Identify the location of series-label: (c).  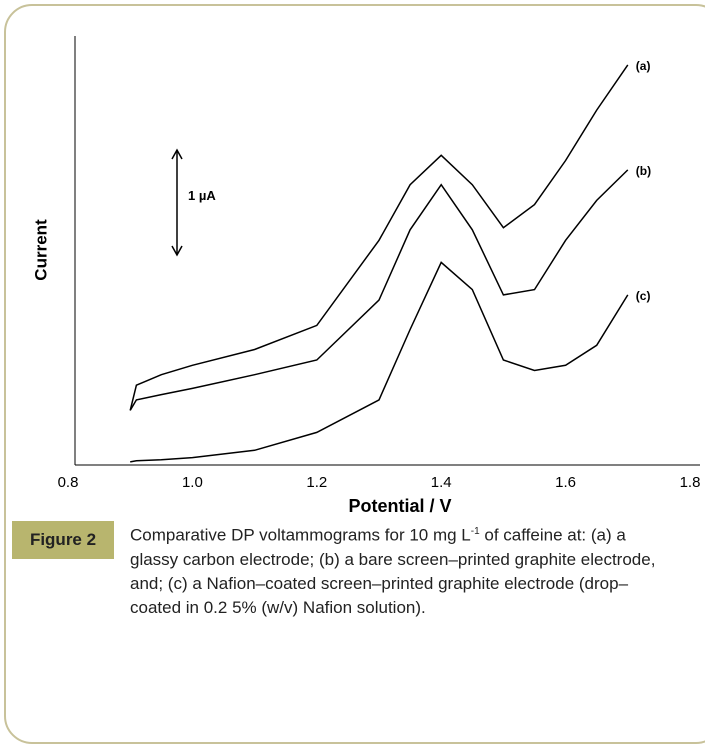
(643, 296).